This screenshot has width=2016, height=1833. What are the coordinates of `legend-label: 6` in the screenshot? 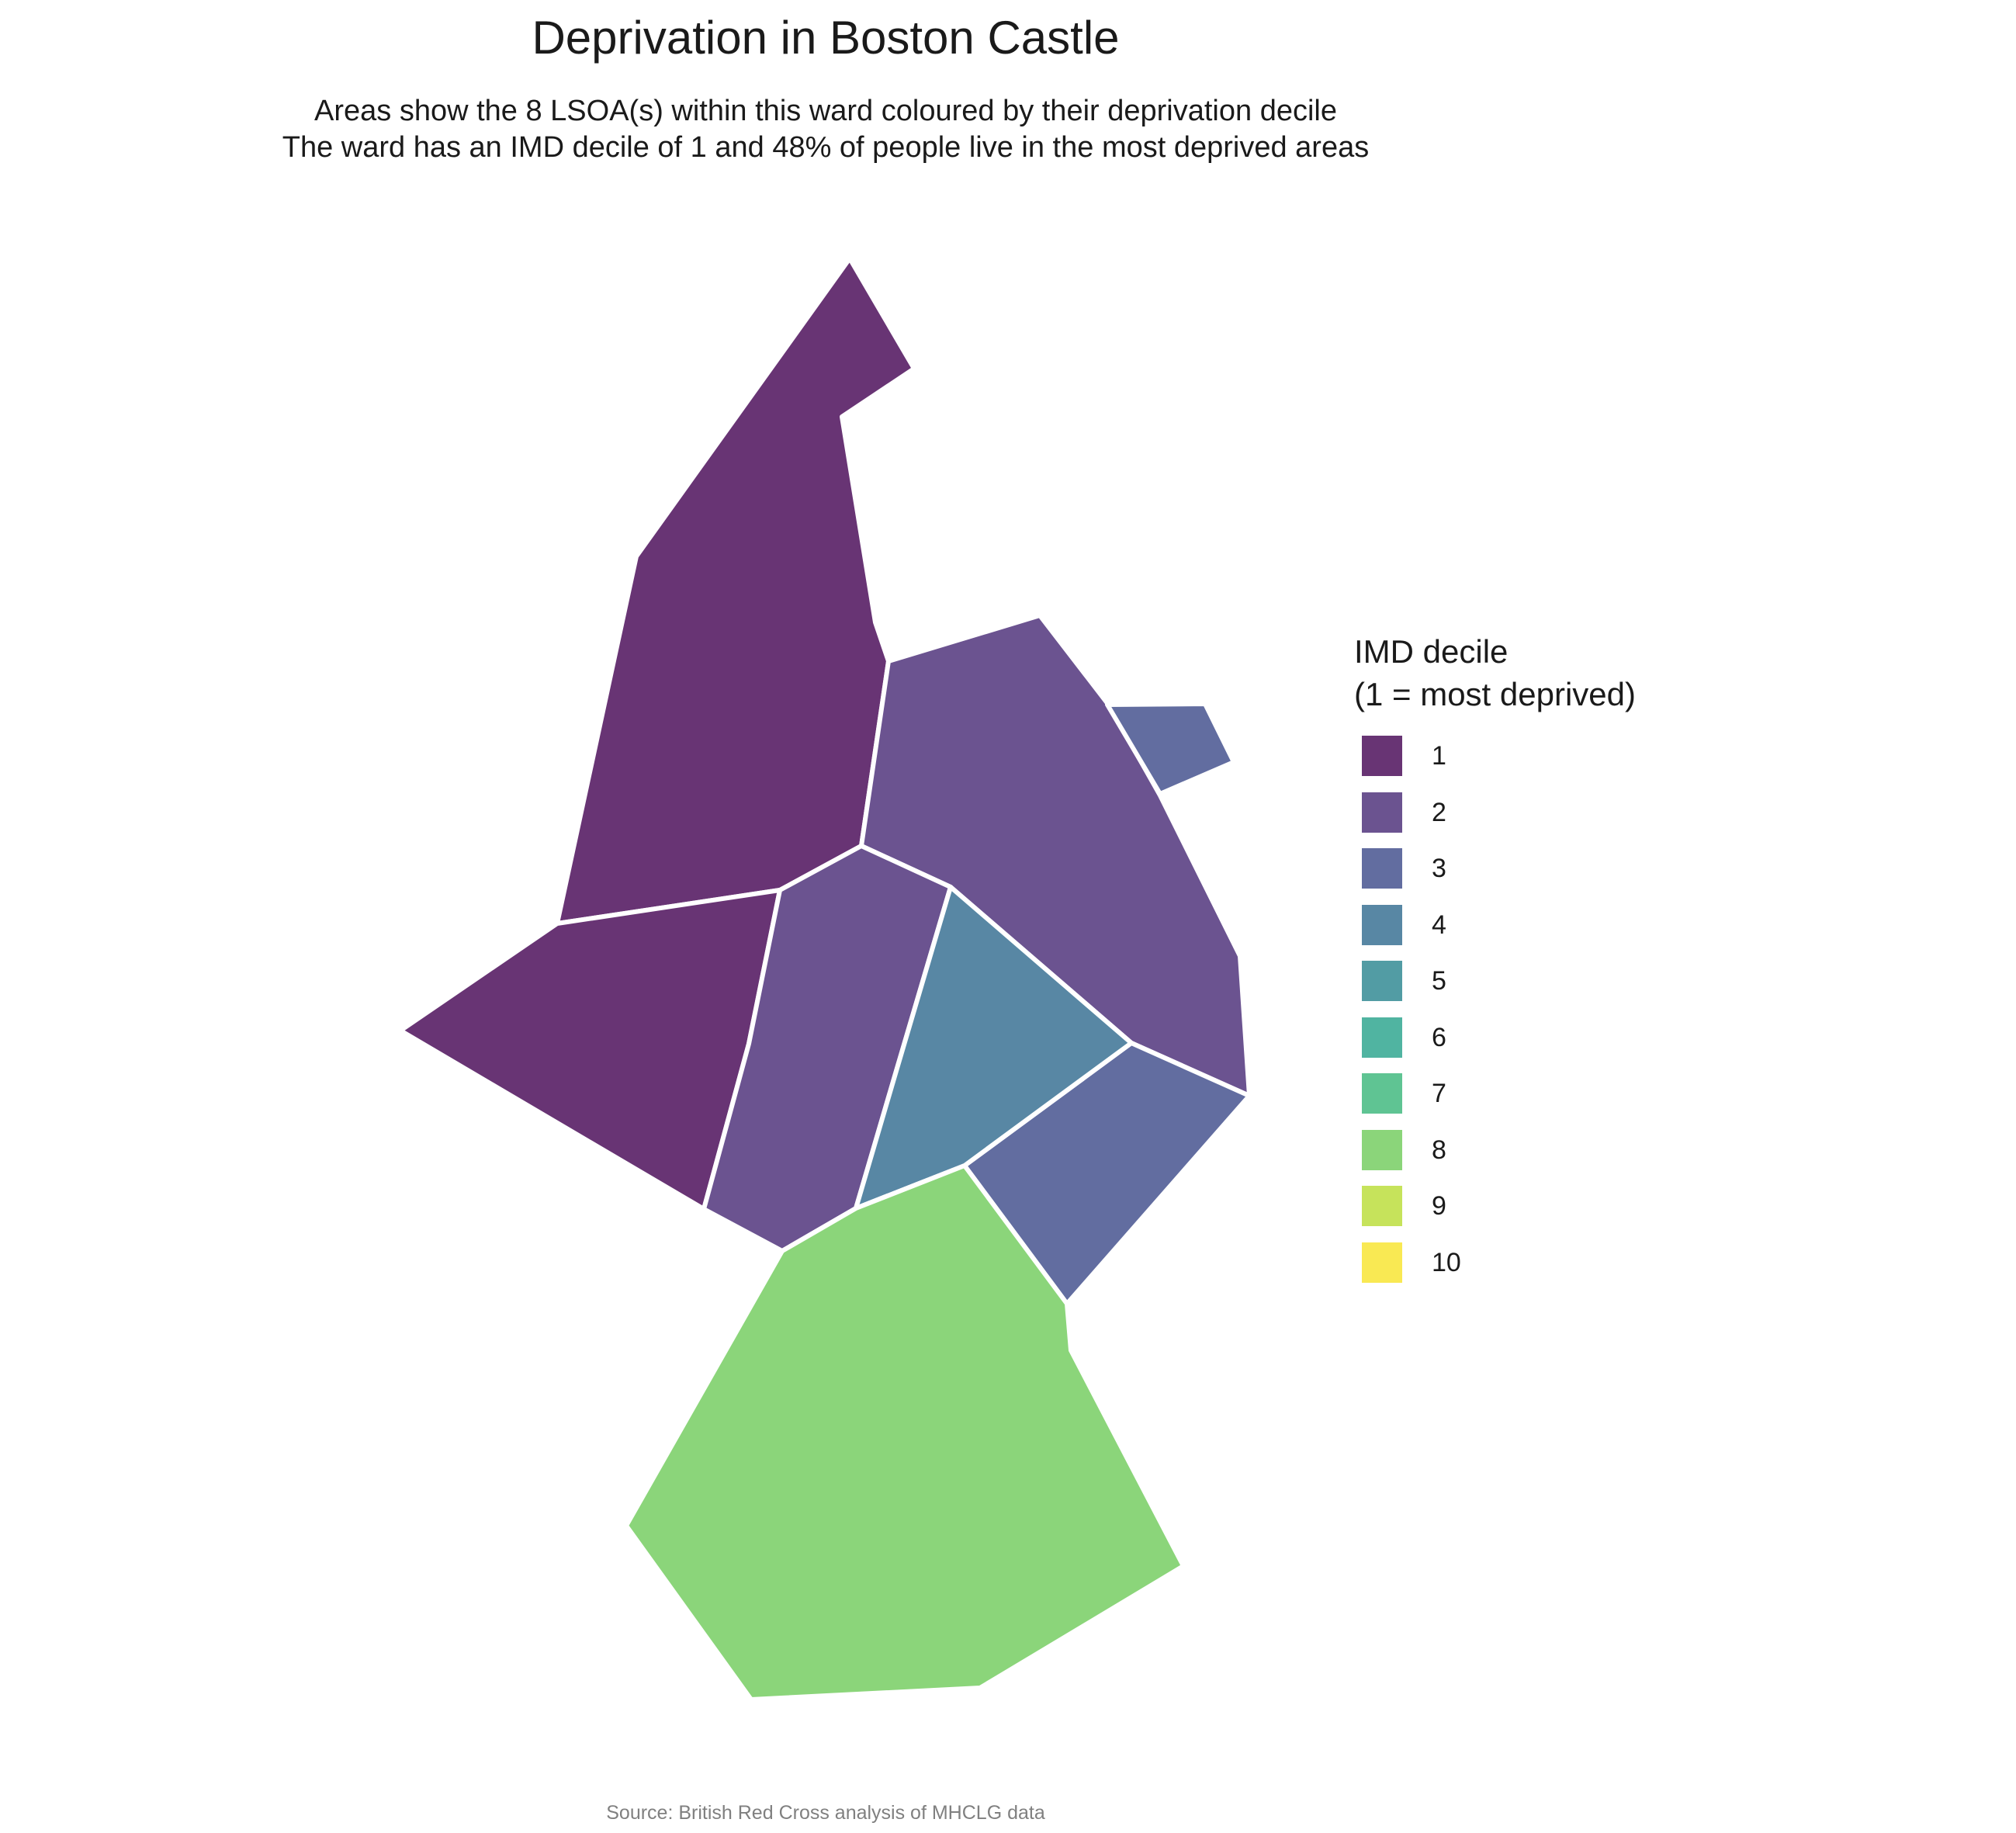 It's located at (1439, 1037).